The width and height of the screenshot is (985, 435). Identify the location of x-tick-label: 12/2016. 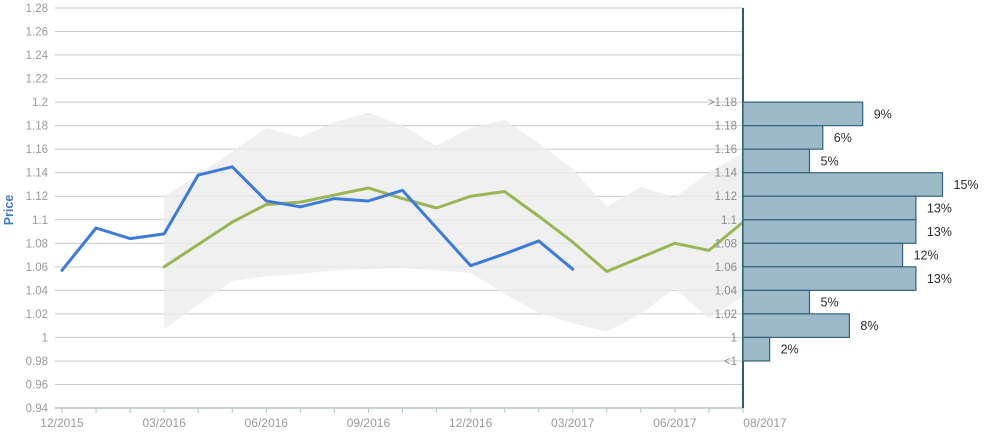
(471, 423).